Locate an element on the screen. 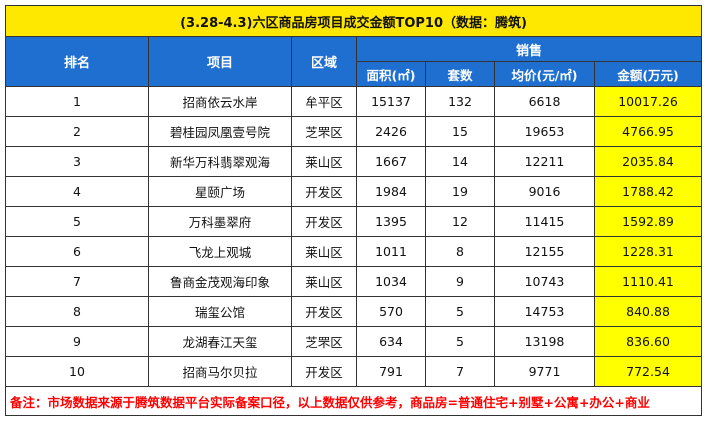  cell-amount: 1592.89 is located at coordinates (648, 221).